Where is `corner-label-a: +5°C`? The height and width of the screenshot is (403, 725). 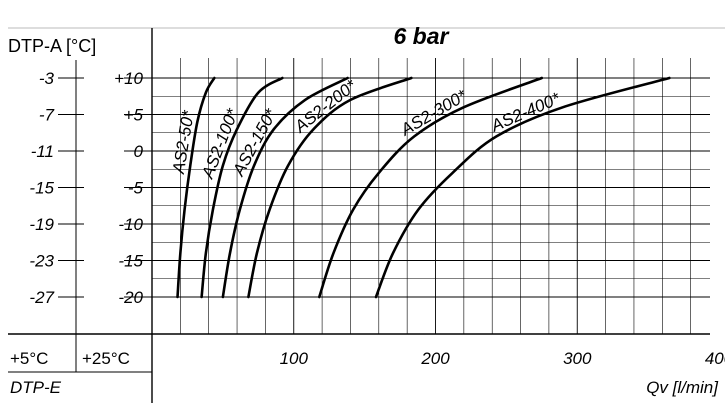 corner-label-a: +5°C is located at coordinates (29, 358).